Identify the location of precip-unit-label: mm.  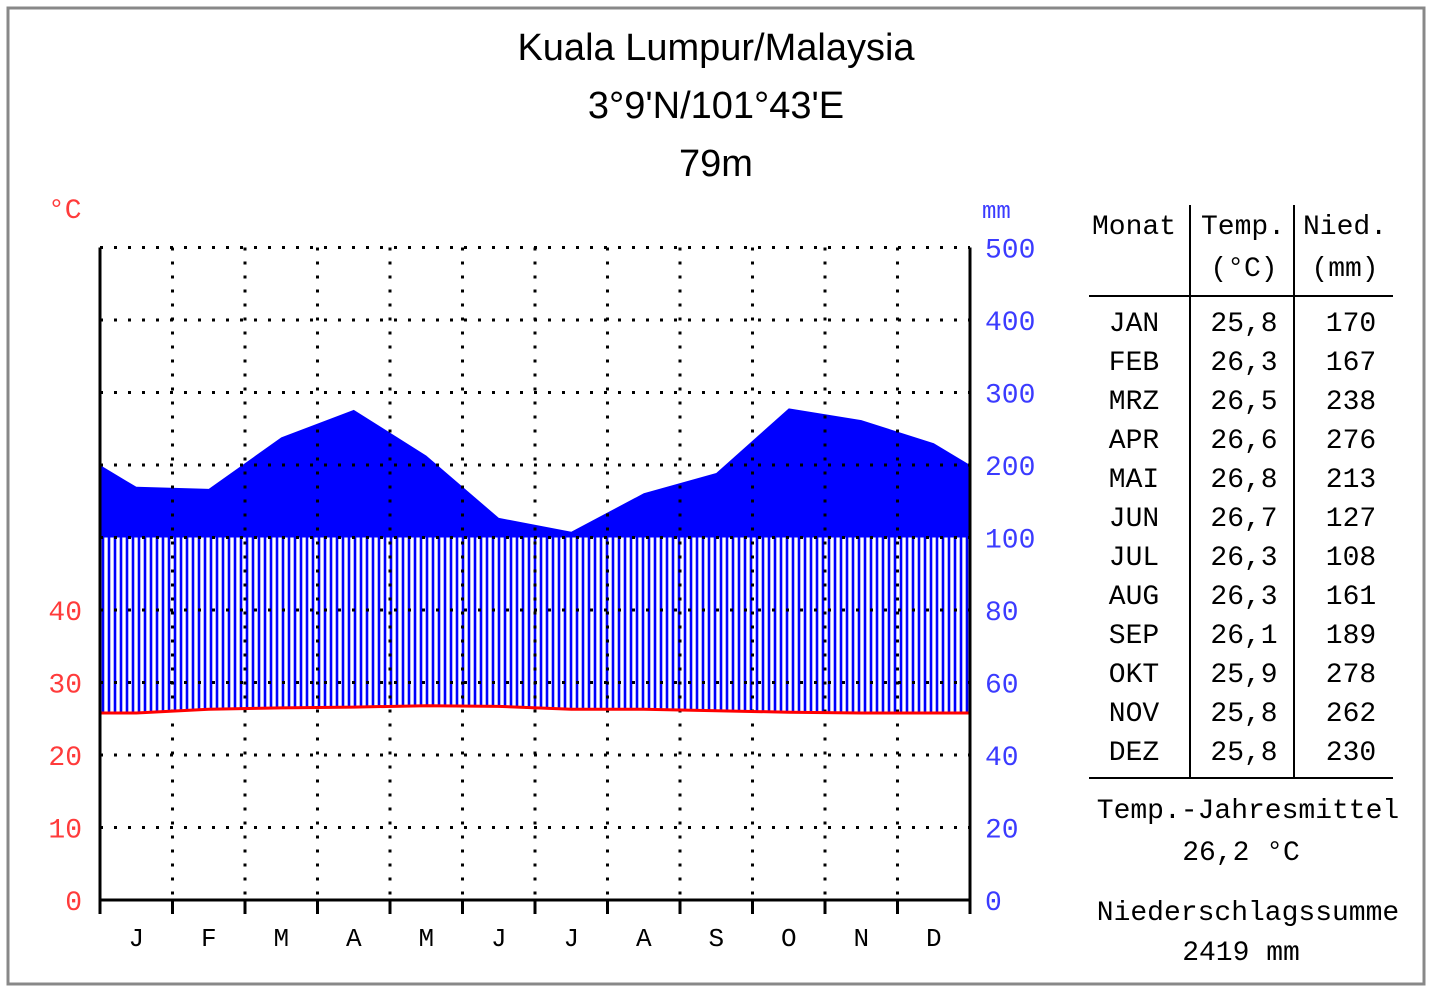
(996, 212).